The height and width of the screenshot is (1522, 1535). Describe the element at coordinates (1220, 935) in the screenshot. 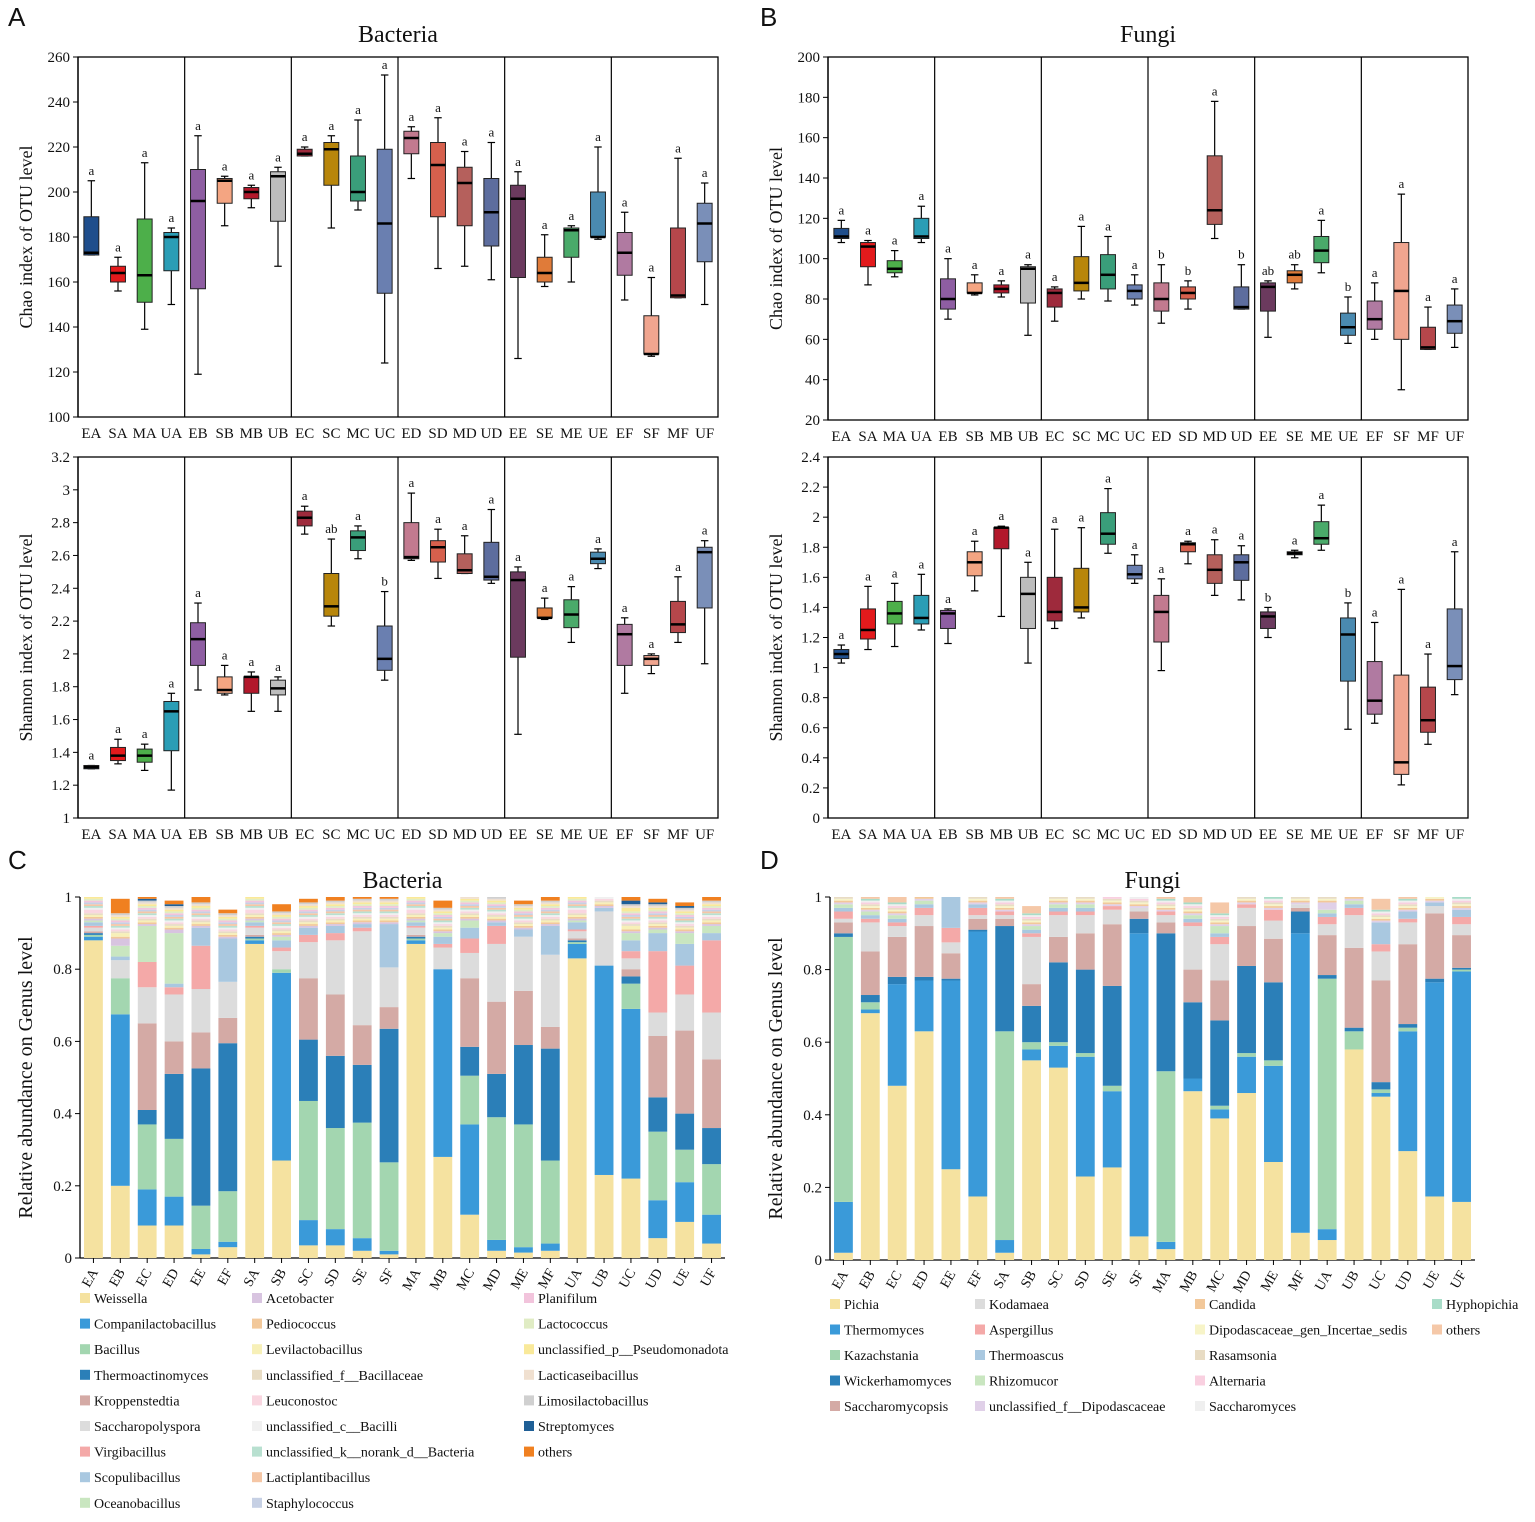

I see `bar-segment-MC-Thermoascus` at that location.